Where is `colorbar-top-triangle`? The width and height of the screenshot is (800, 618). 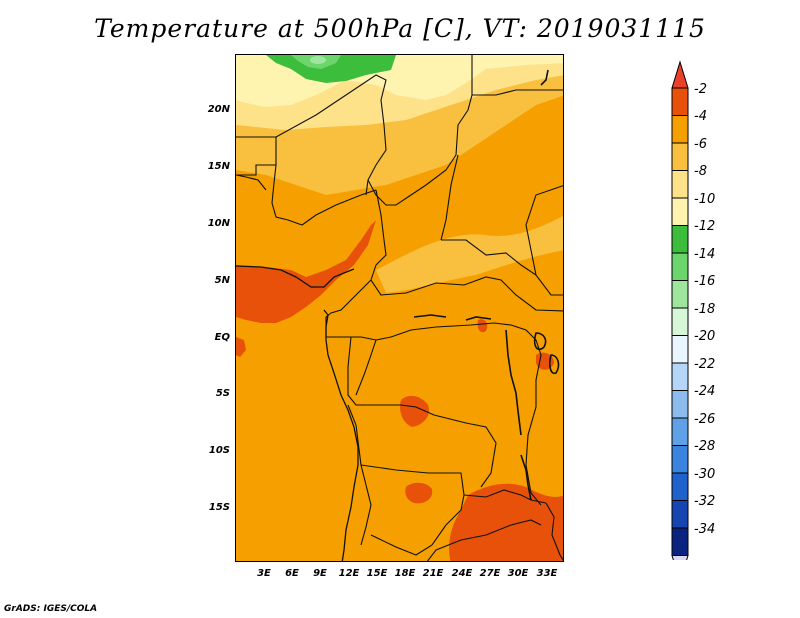
colorbar-top-triangle is located at coordinates (680, 74).